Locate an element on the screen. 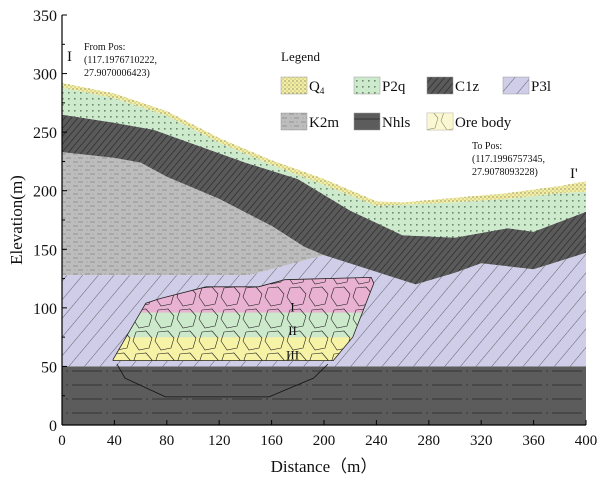 This screenshot has width=605, height=482. legend-label-subscript: 4 is located at coordinates (322, 91).